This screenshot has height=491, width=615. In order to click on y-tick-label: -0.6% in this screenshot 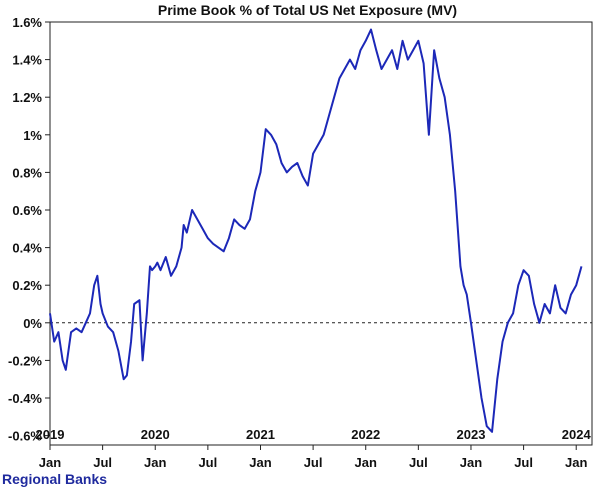, I will do `click(25, 436)`.